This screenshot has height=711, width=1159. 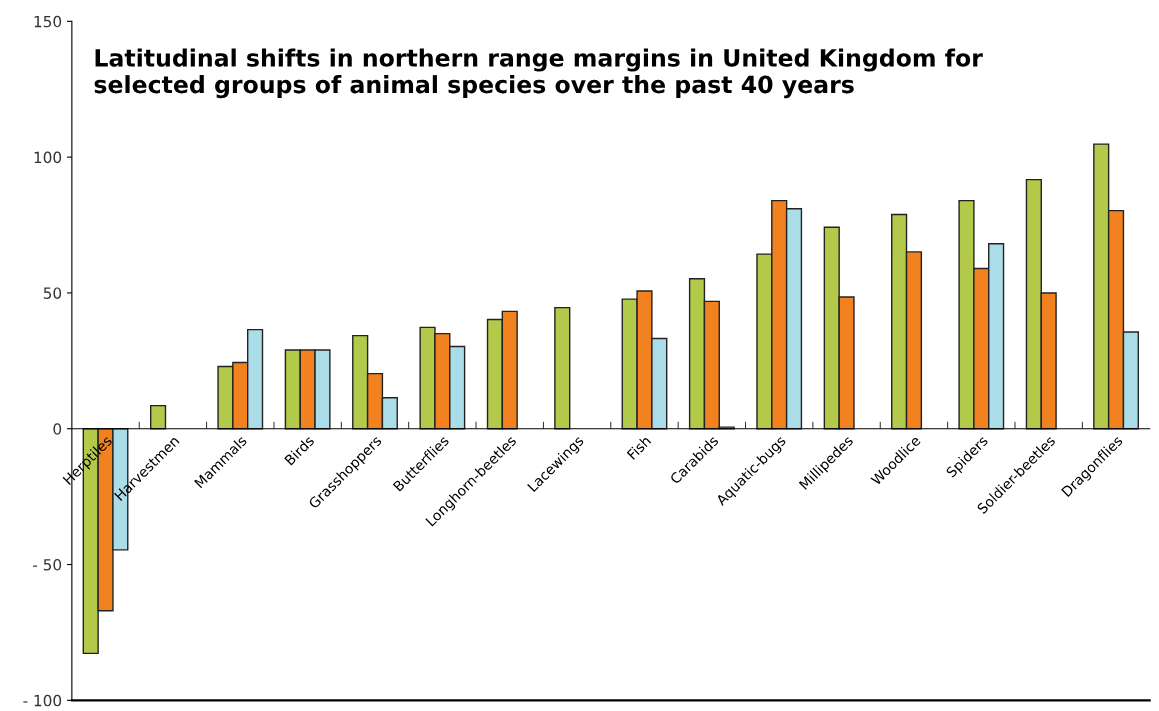 I want to click on y-tick-label: - 100, so click(x=42, y=700).